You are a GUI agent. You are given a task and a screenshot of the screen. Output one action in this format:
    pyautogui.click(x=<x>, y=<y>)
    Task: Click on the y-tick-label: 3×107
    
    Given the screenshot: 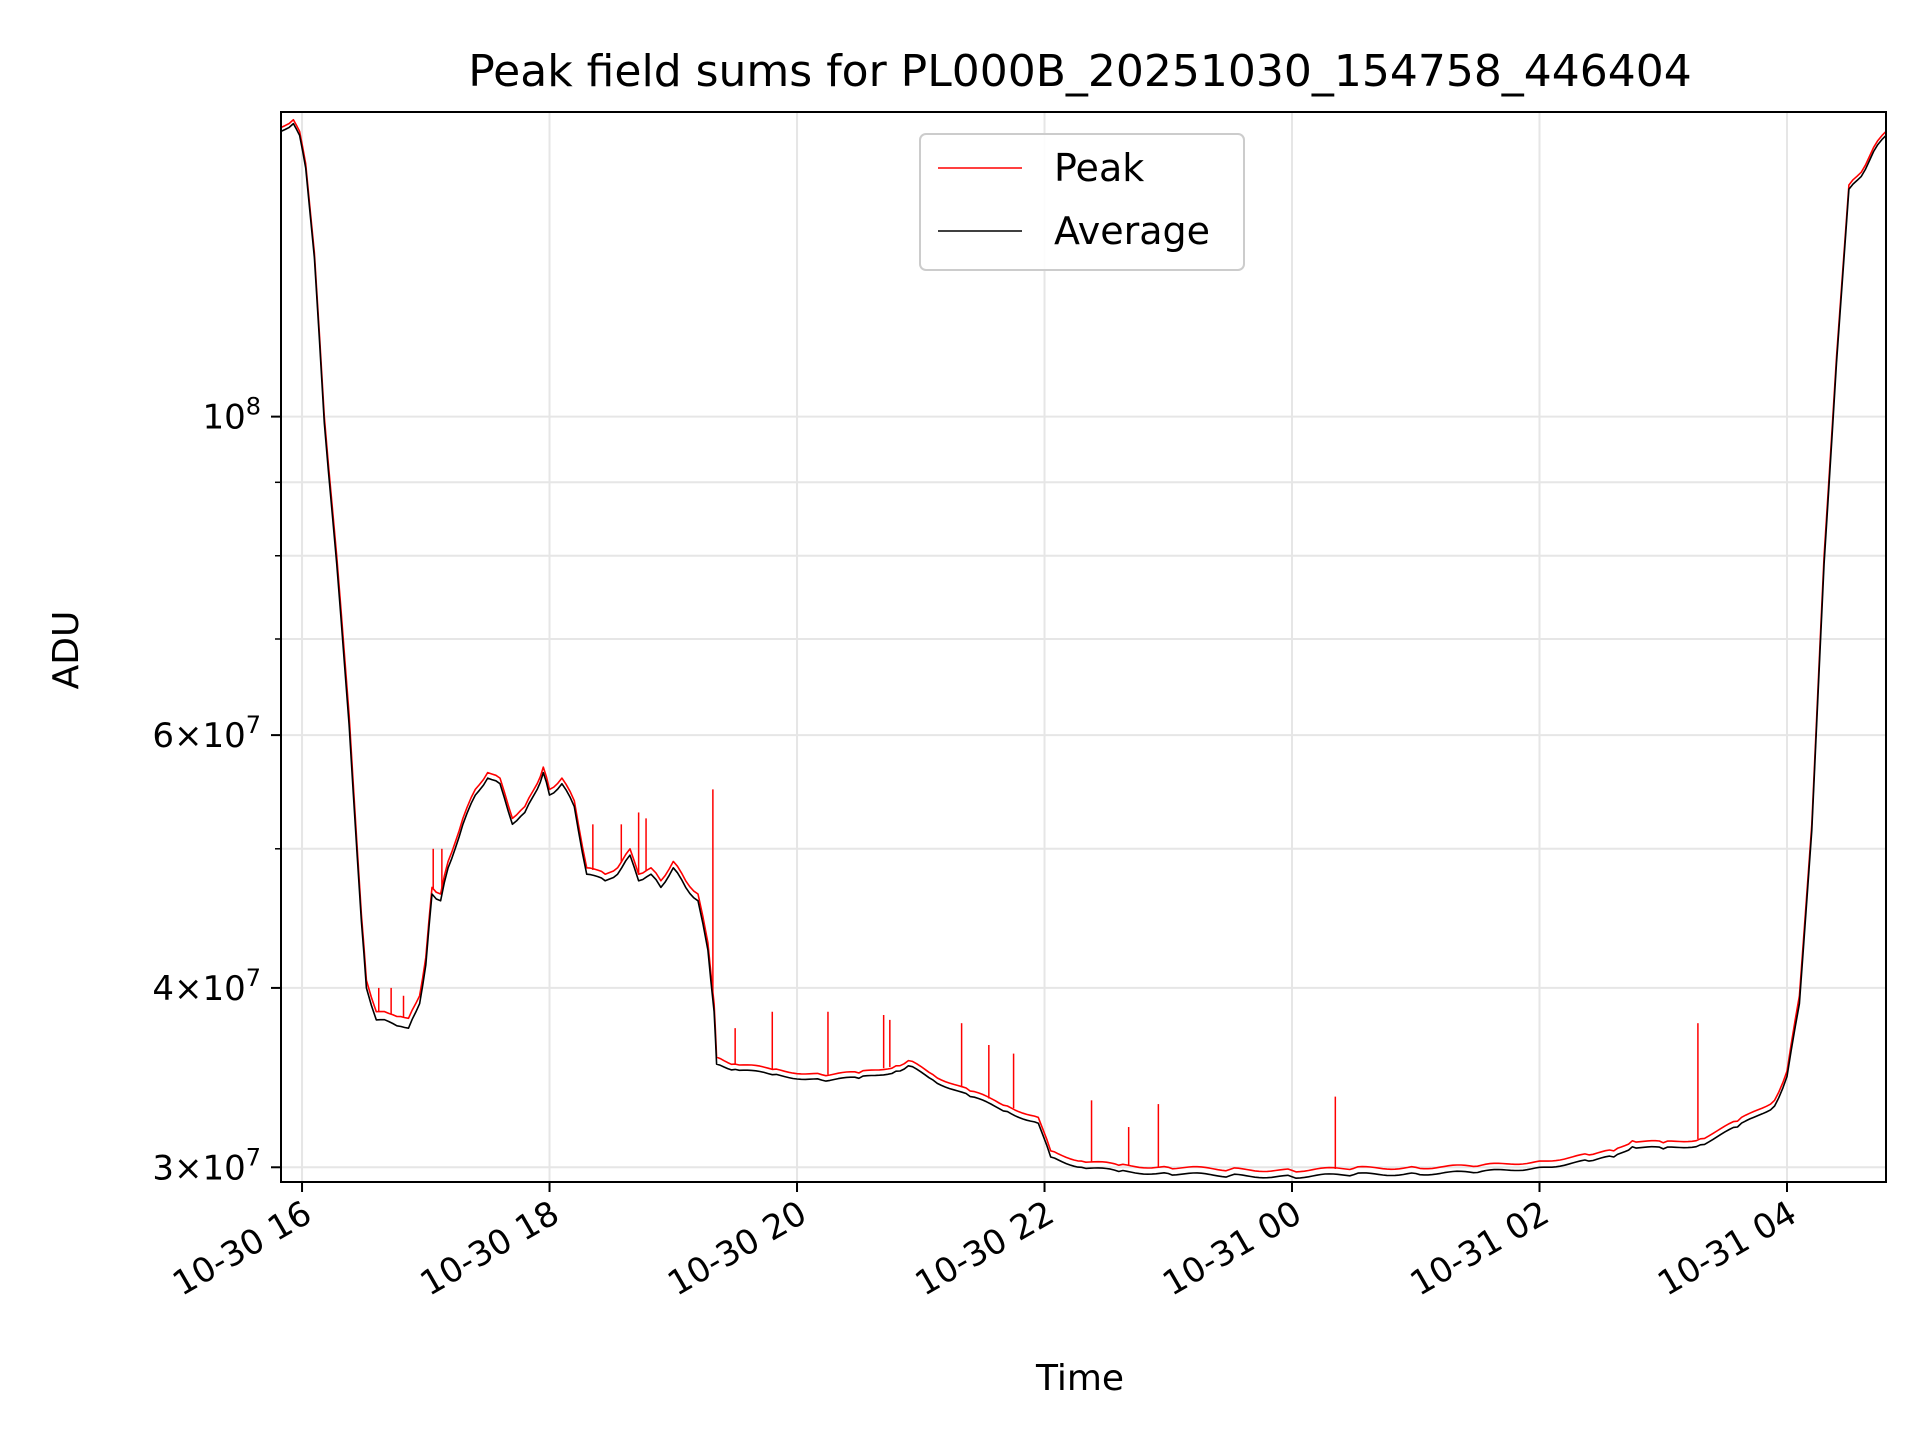 What is the action you would take?
    pyautogui.click(x=206, y=1165)
    